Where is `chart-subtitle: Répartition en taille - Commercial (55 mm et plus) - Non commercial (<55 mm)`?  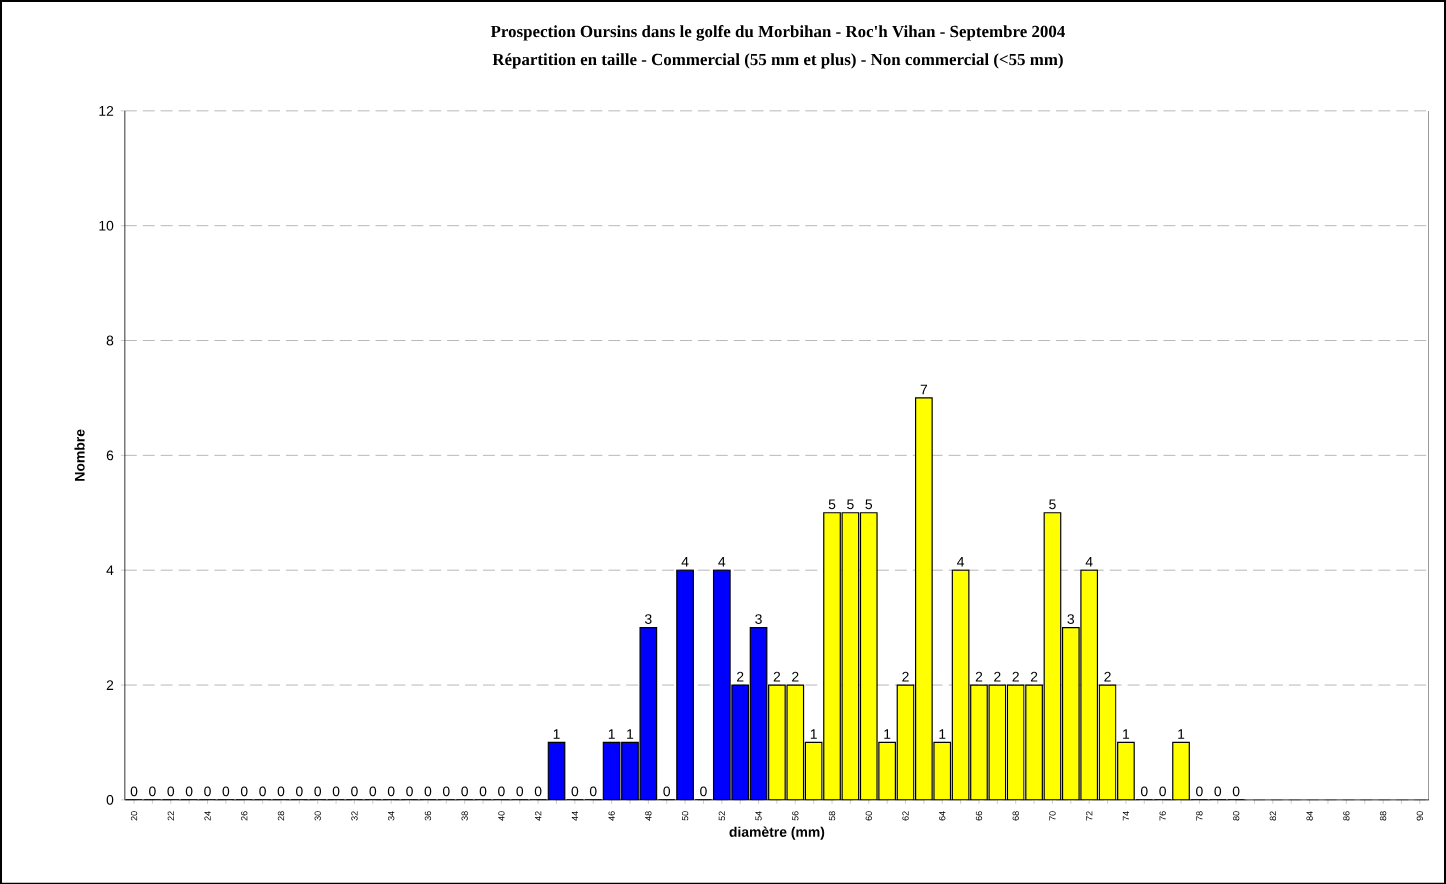
chart-subtitle: Répartition en taille - Commercial (55 mm et plus) - Non commercial (<55 mm) is located at coordinates (777, 60).